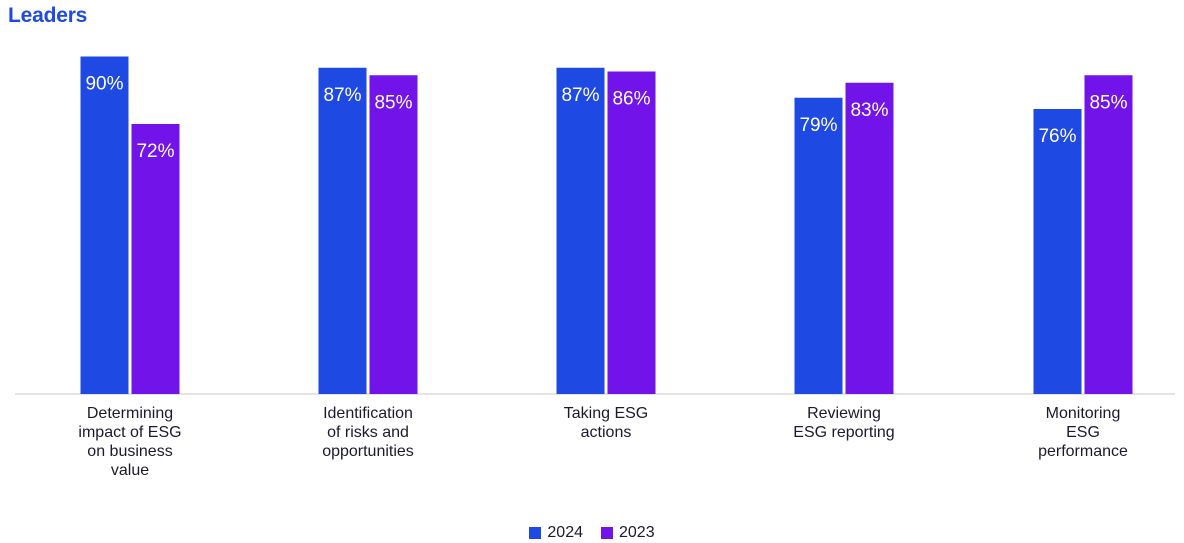 The image size is (1184, 543). What do you see at coordinates (631, 99) in the screenshot?
I see `bar-label-2023-3: 86%` at bounding box center [631, 99].